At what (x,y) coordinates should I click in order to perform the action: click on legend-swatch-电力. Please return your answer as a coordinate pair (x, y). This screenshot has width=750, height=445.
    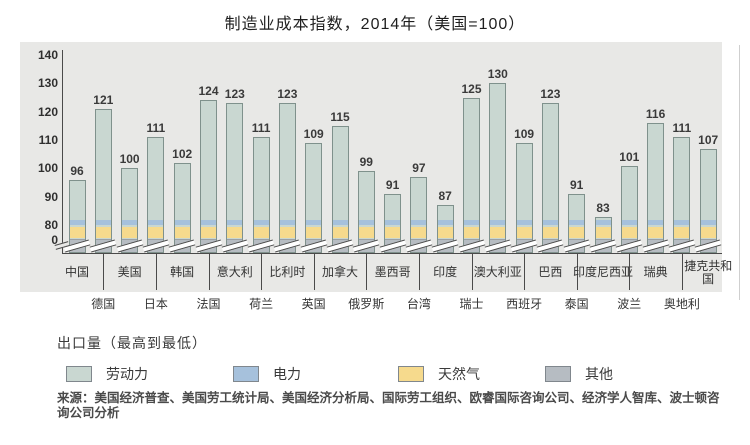
    Looking at the image, I should click on (246, 374).